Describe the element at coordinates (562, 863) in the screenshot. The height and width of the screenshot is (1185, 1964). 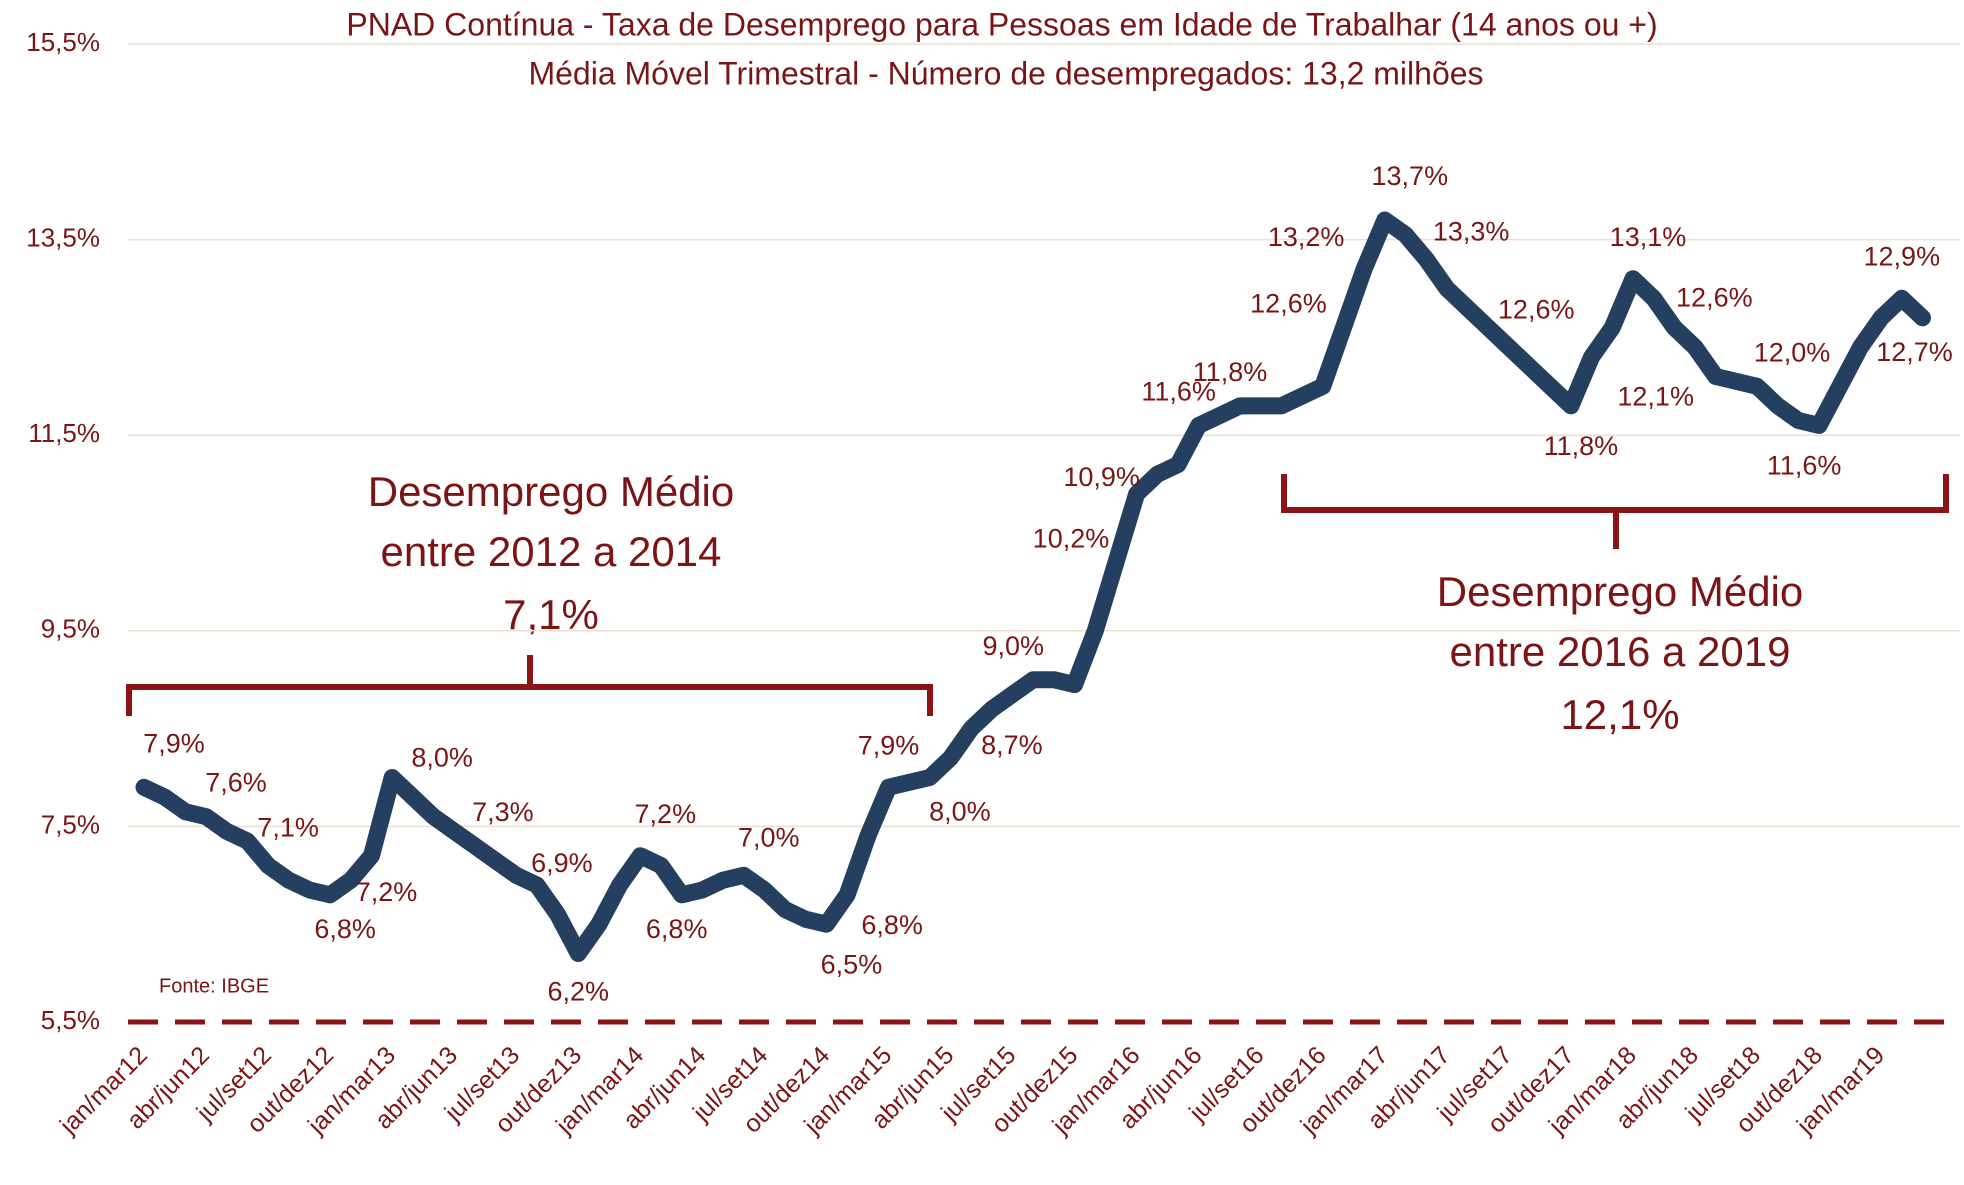
I see `data-label: 6,9%` at that location.